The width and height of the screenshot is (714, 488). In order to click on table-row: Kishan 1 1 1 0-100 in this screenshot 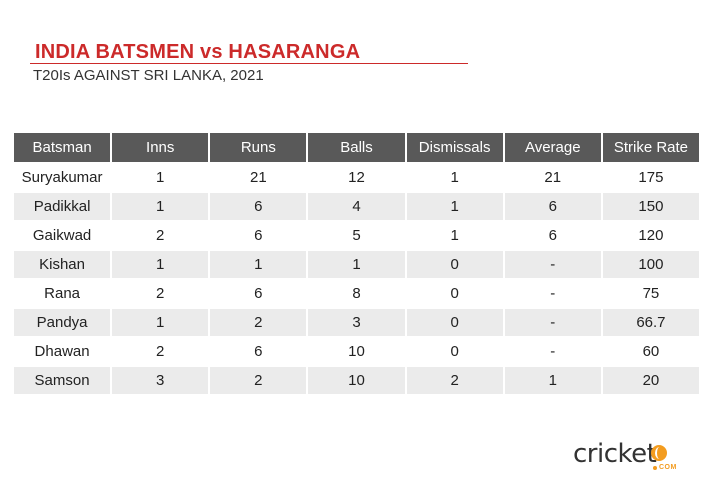, I will do `click(356, 264)`.